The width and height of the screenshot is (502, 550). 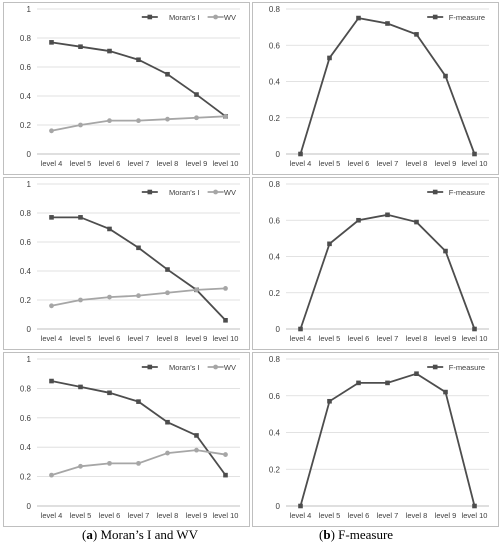 What do you see at coordinates (387, 86) in the screenshot?
I see `series-f-measure` at bounding box center [387, 86].